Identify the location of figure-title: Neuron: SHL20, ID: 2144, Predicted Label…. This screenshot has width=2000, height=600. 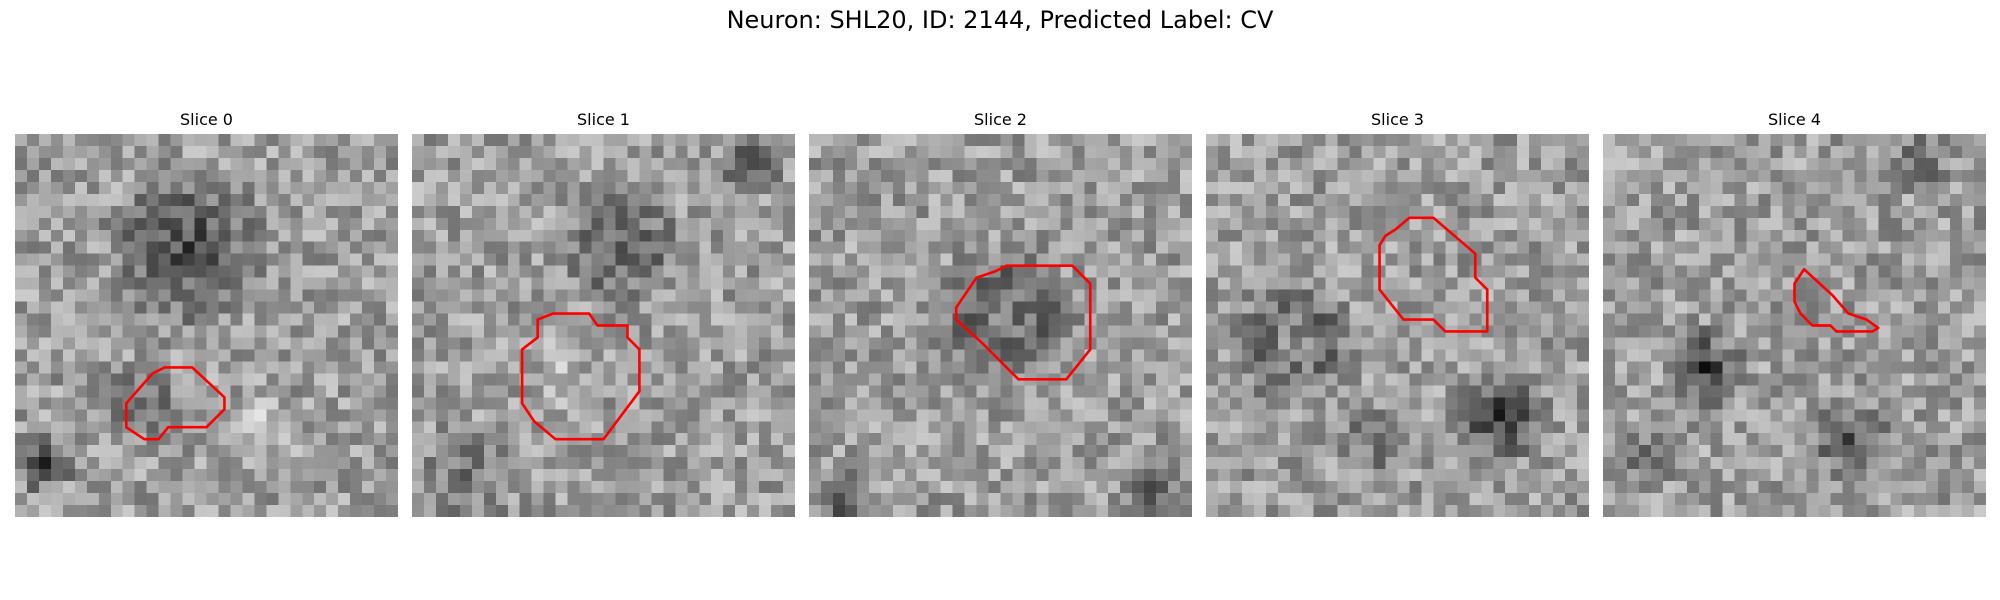
(1000, 20).